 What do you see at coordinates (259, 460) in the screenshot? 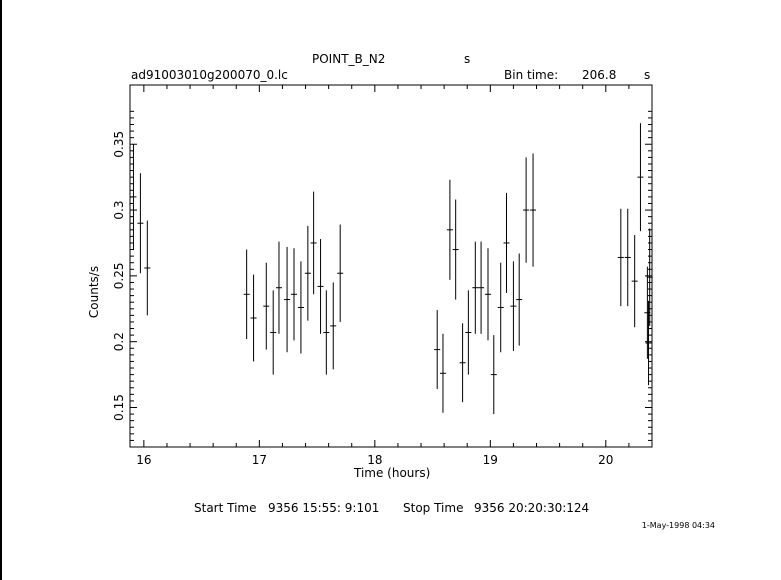
I see `x-tick-label: 17` at bounding box center [259, 460].